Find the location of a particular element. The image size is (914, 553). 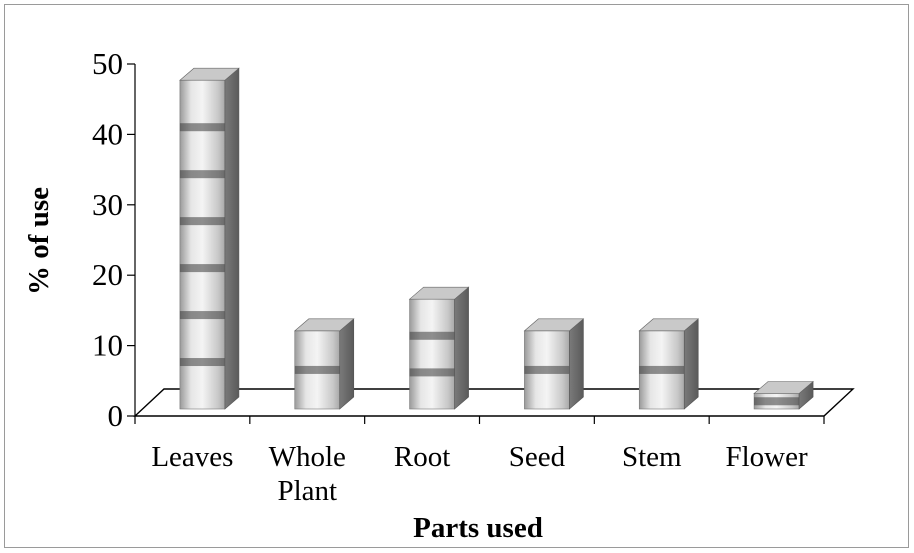

x-tick-label: Whole is located at coordinates (307, 457).